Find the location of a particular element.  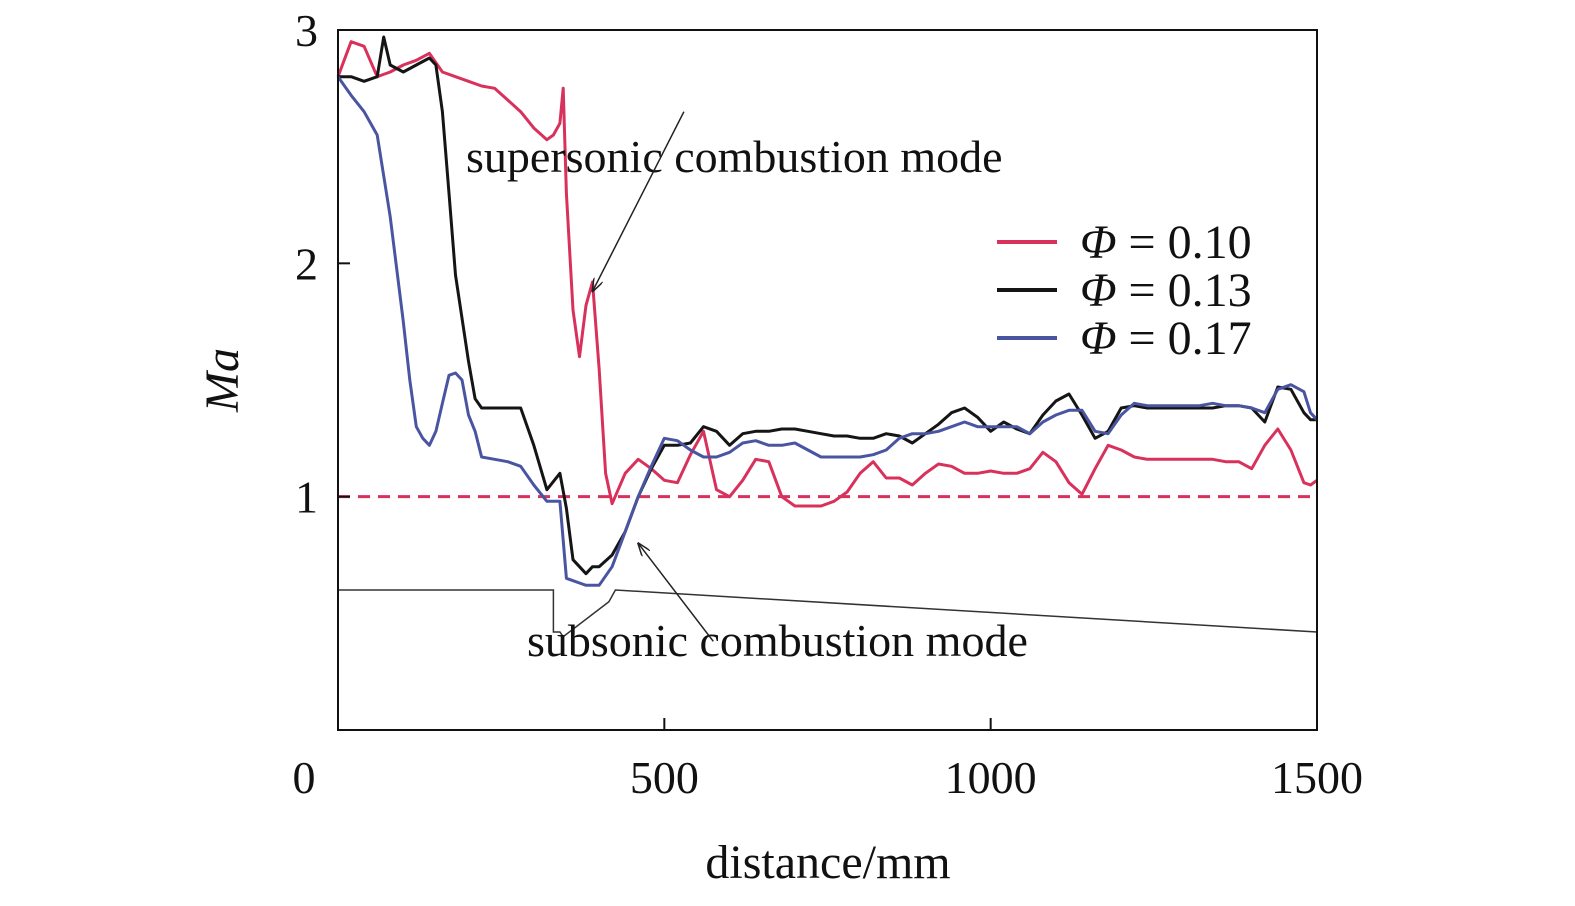

x-axis-title: distance/mm is located at coordinates (827, 862).